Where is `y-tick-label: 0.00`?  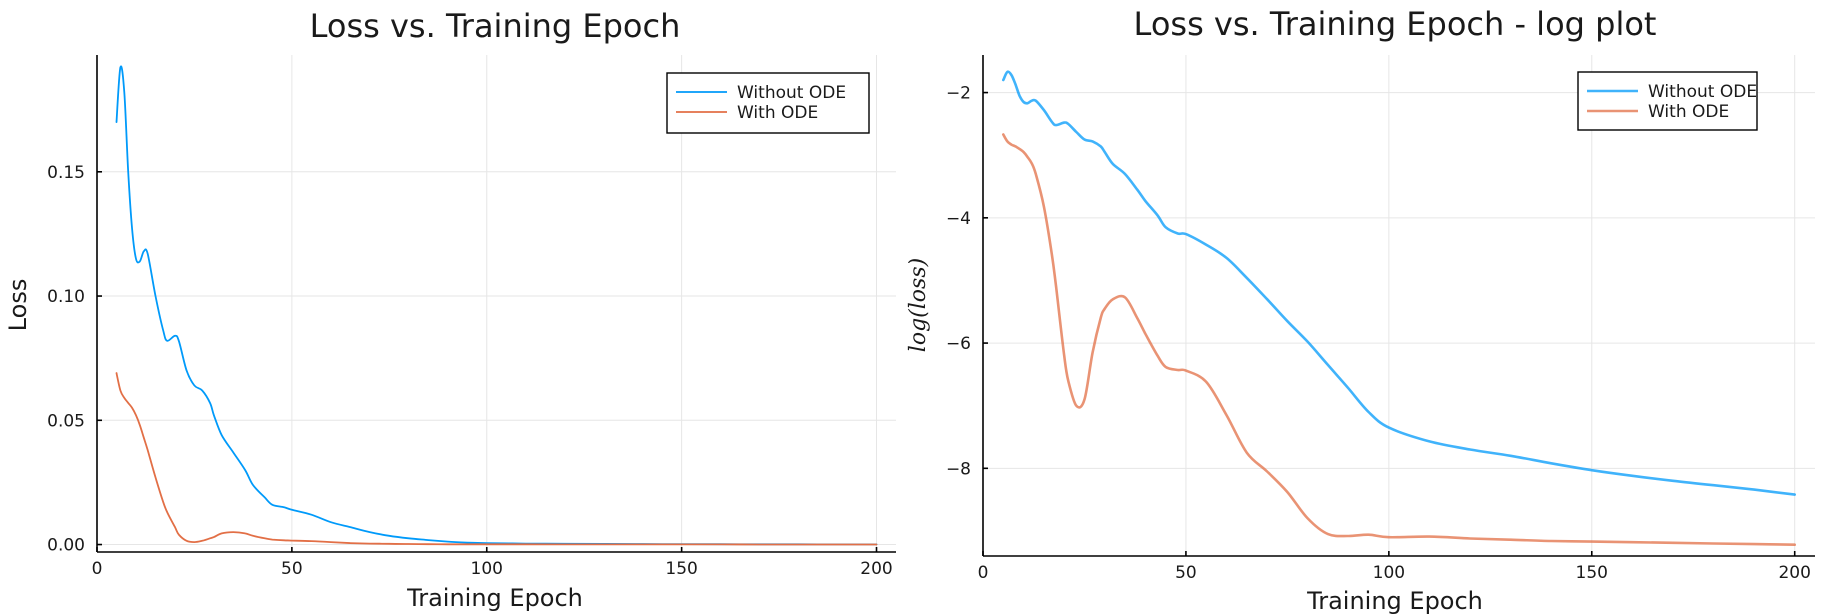 y-tick-label: 0.00 is located at coordinates (66, 546).